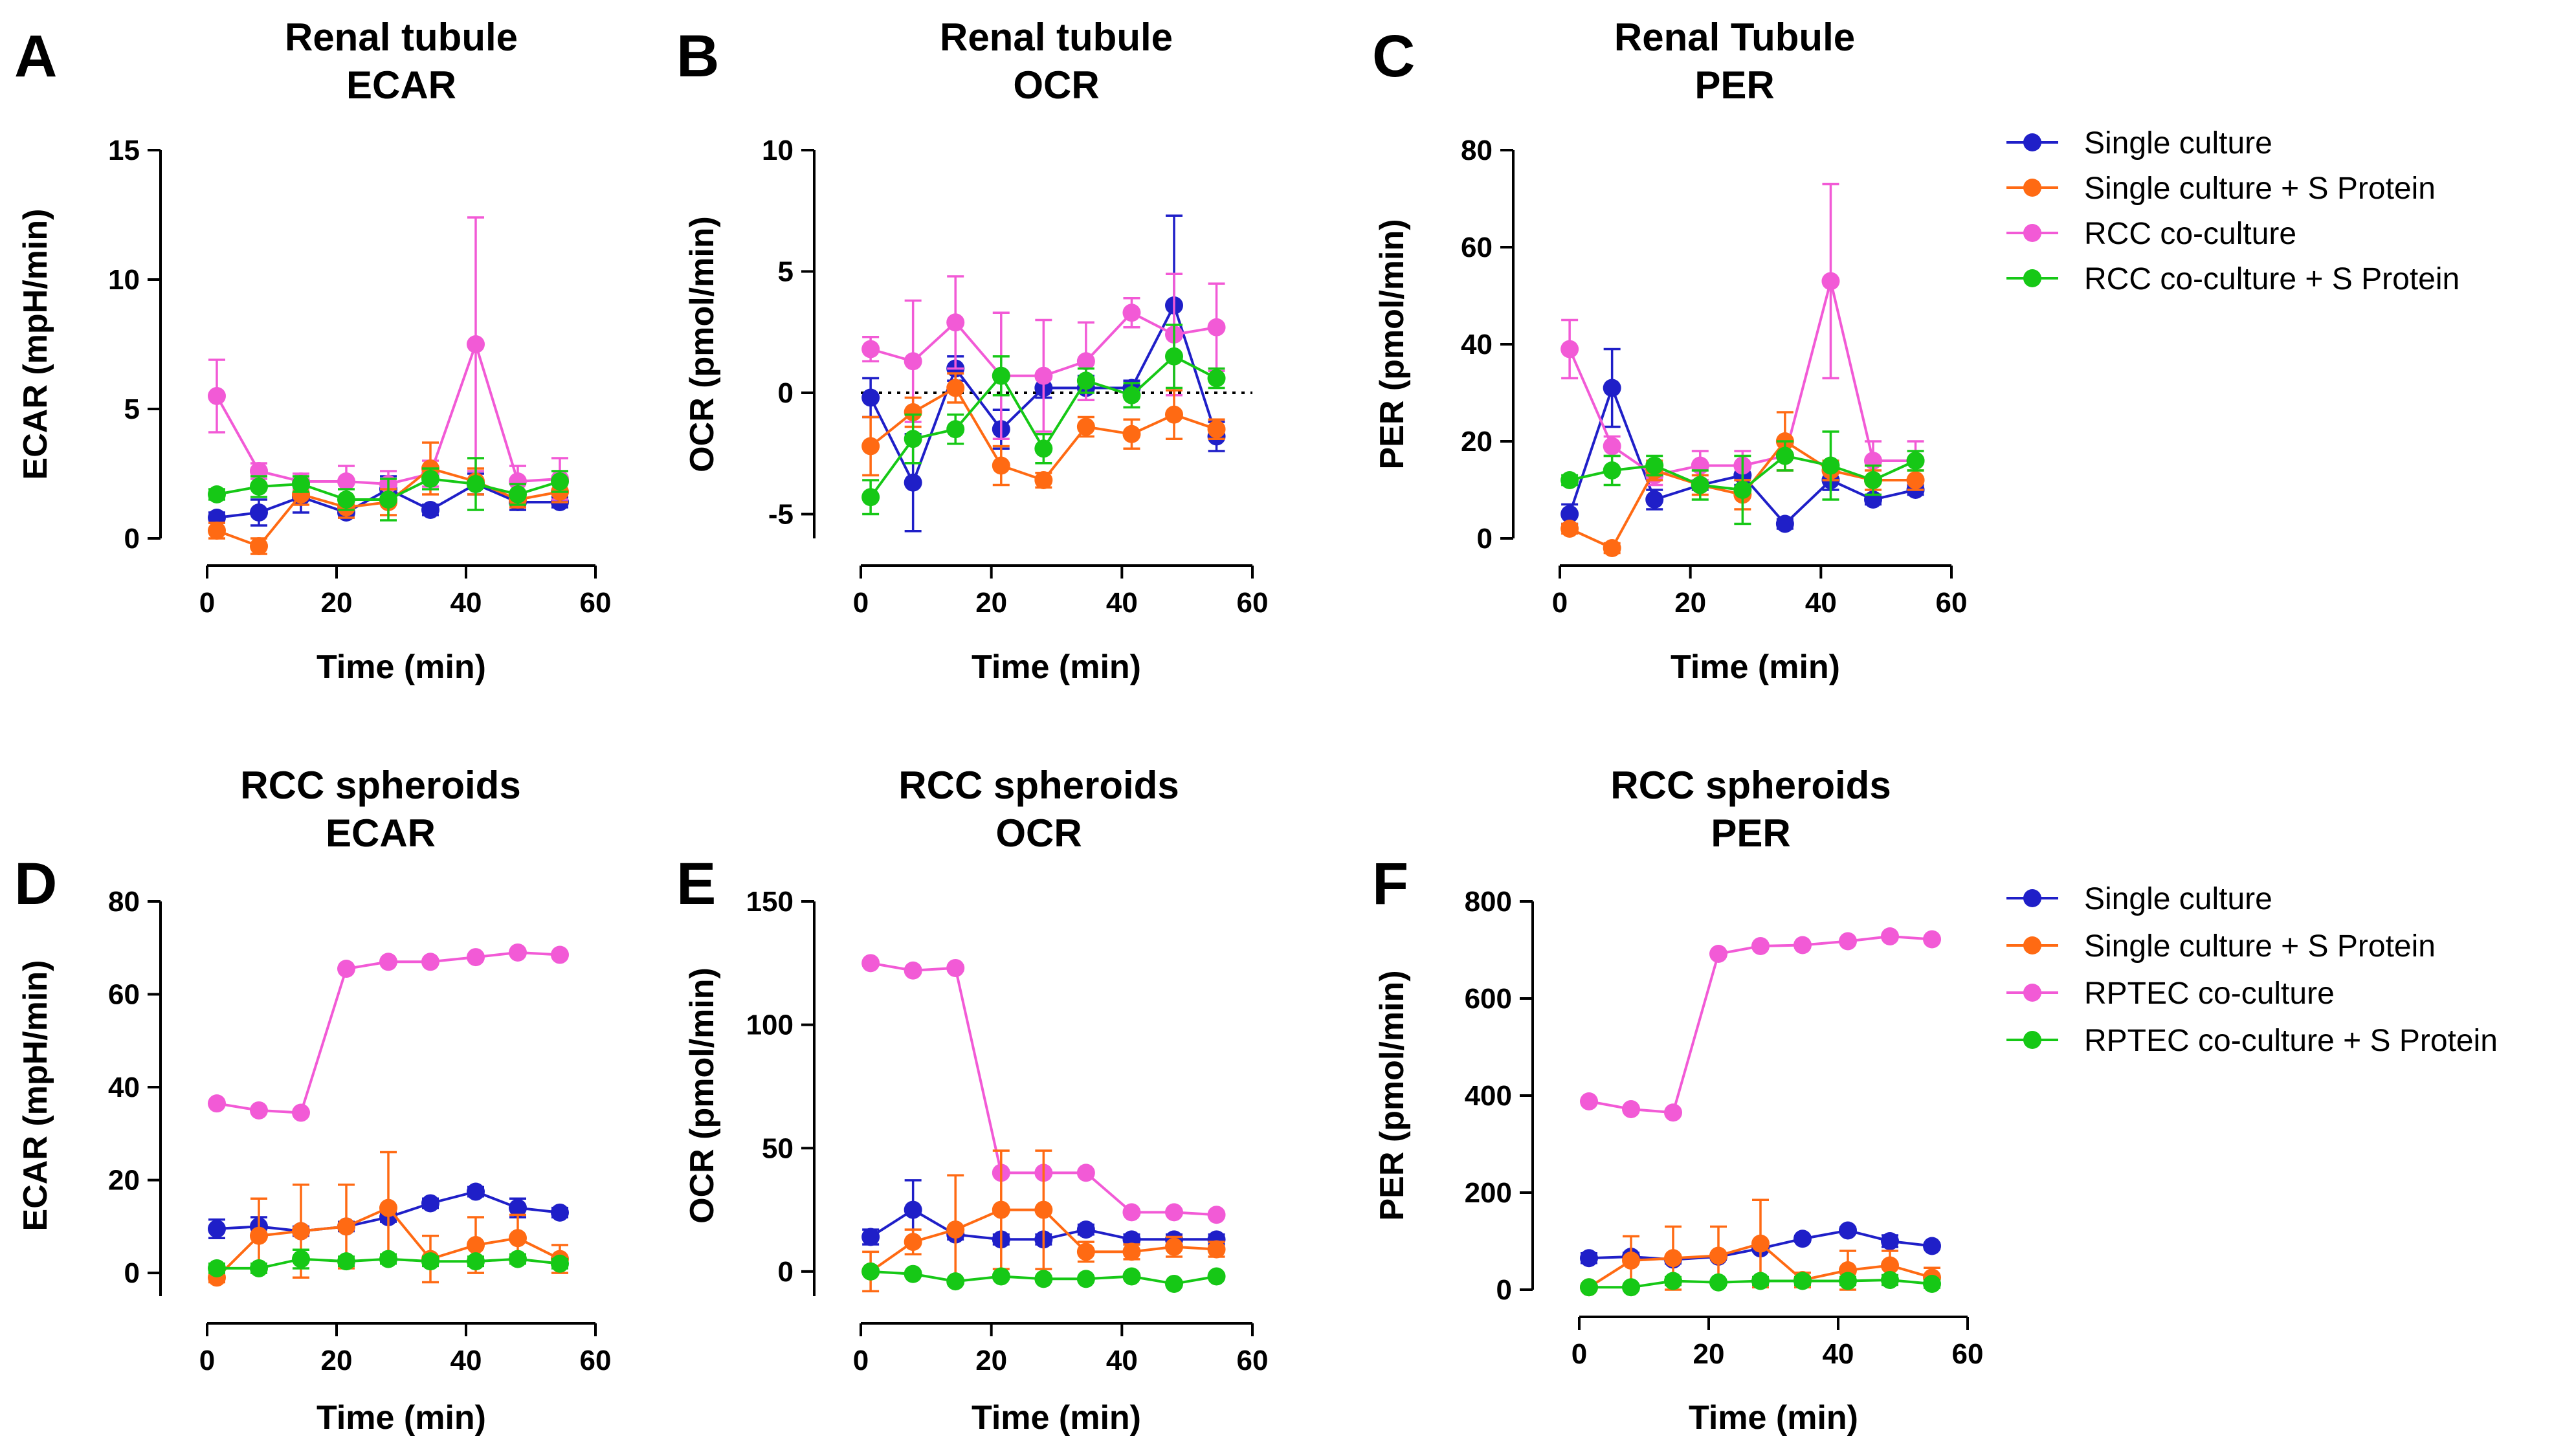 The image size is (2554, 1456). Describe the element at coordinates (1734, 37) in the screenshot. I see `panel-title-line1: Renal Tubule` at that location.